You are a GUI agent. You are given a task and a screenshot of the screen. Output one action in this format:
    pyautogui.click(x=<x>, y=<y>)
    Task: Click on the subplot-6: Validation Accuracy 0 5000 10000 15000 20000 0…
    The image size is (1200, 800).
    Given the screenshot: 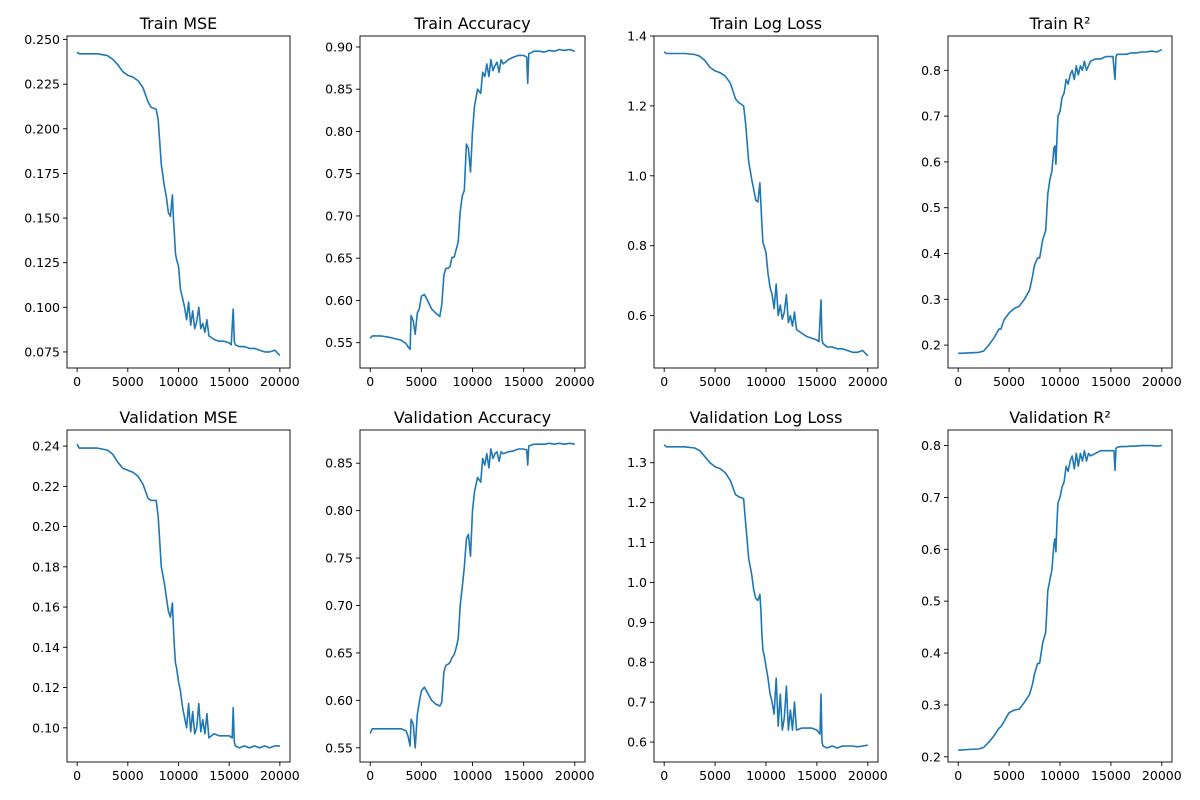 What is the action you would take?
    pyautogui.click(x=460, y=595)
    